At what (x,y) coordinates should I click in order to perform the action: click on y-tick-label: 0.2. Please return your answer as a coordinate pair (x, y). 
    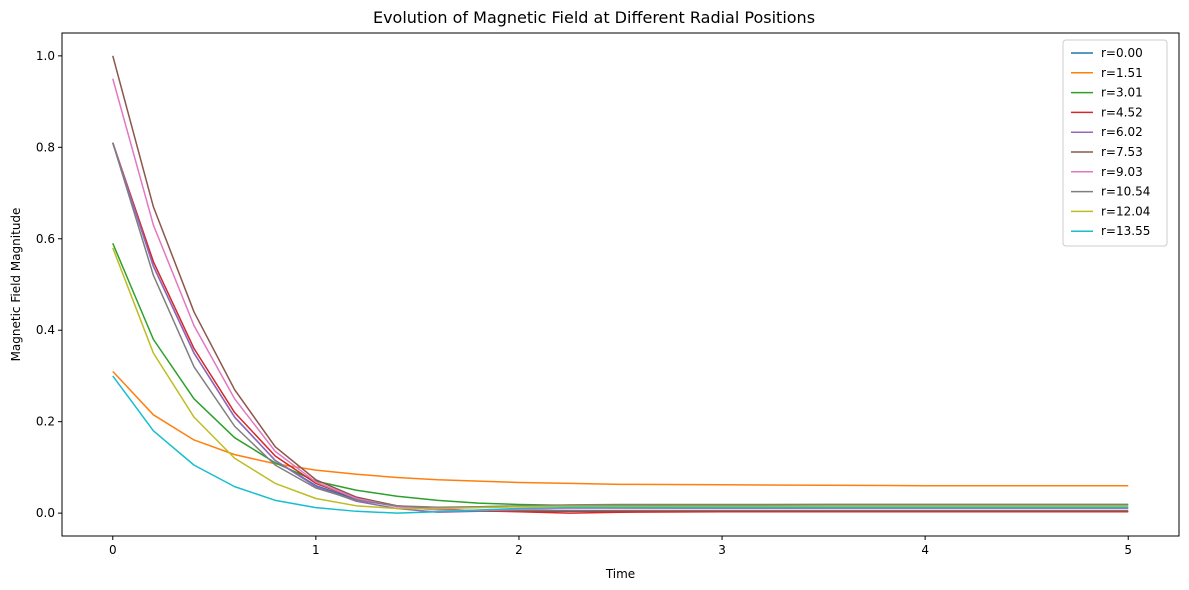
    Looking at the image, I should click on (45, 422).